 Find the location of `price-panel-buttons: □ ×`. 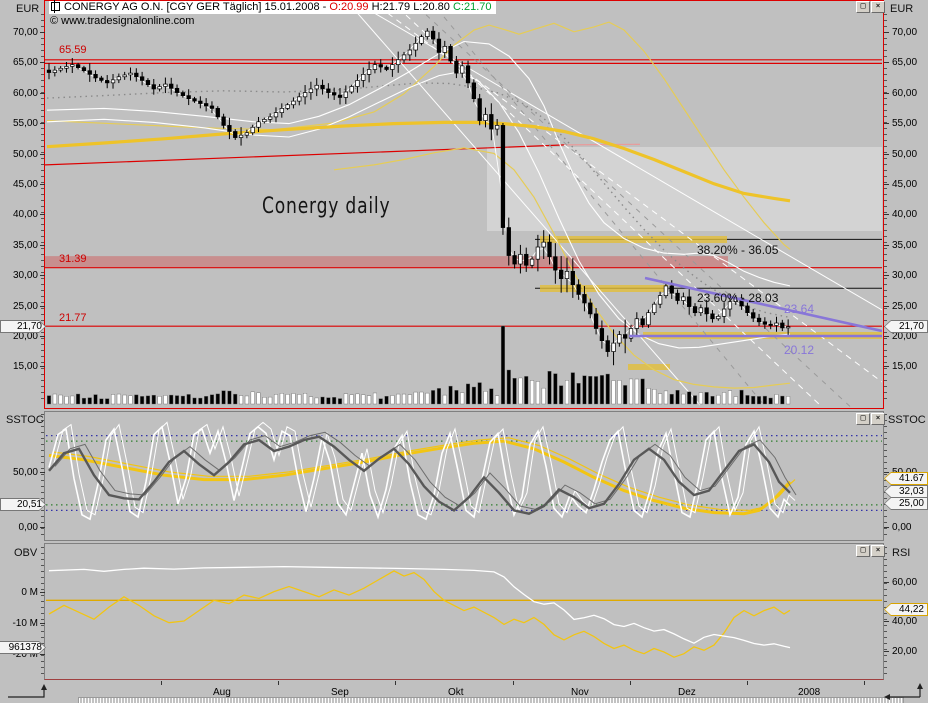

price-panel-buttons: □ × is located at coordinates (870, 7).